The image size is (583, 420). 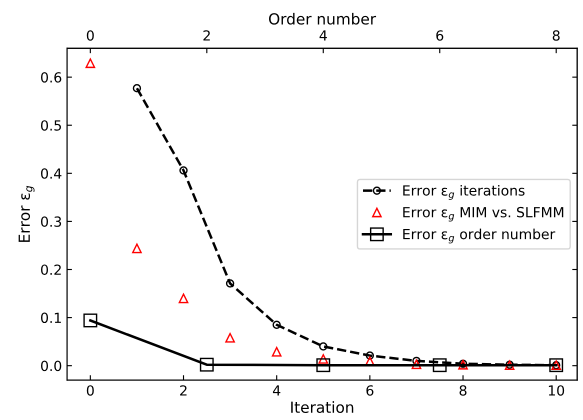 I want to click on x2-axis-title: Order number, so click(x=322, y=18).